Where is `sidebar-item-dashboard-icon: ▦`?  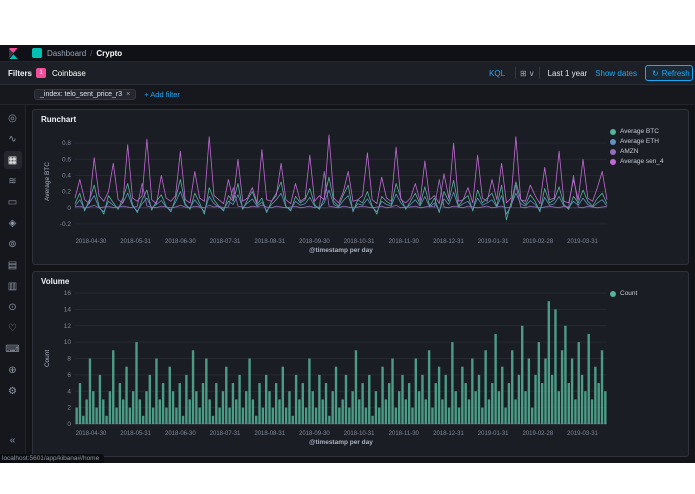
sidebar-item-dashboard-icon: ▦ is located at coordinates (12, 160).